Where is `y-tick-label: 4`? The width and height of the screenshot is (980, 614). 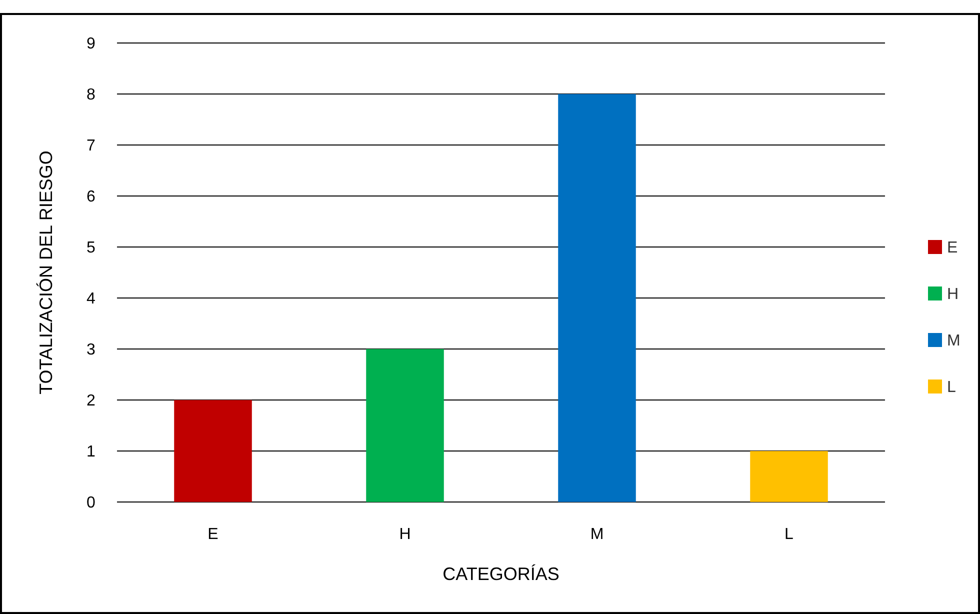 y-tick-label: 4 is located at coordinates (91, 299).